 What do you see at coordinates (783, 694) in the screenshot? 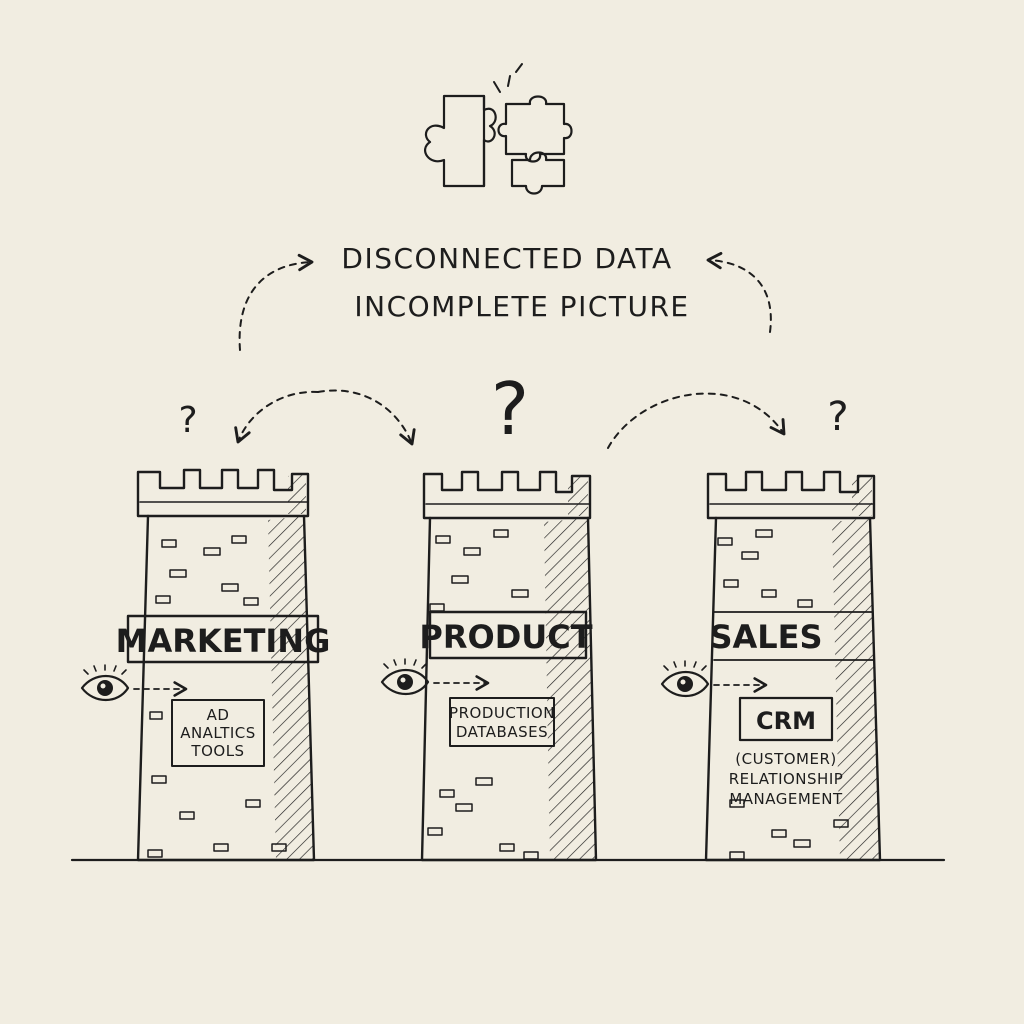
I see `tower-sales-bricks` at bounding box center [783, 694].